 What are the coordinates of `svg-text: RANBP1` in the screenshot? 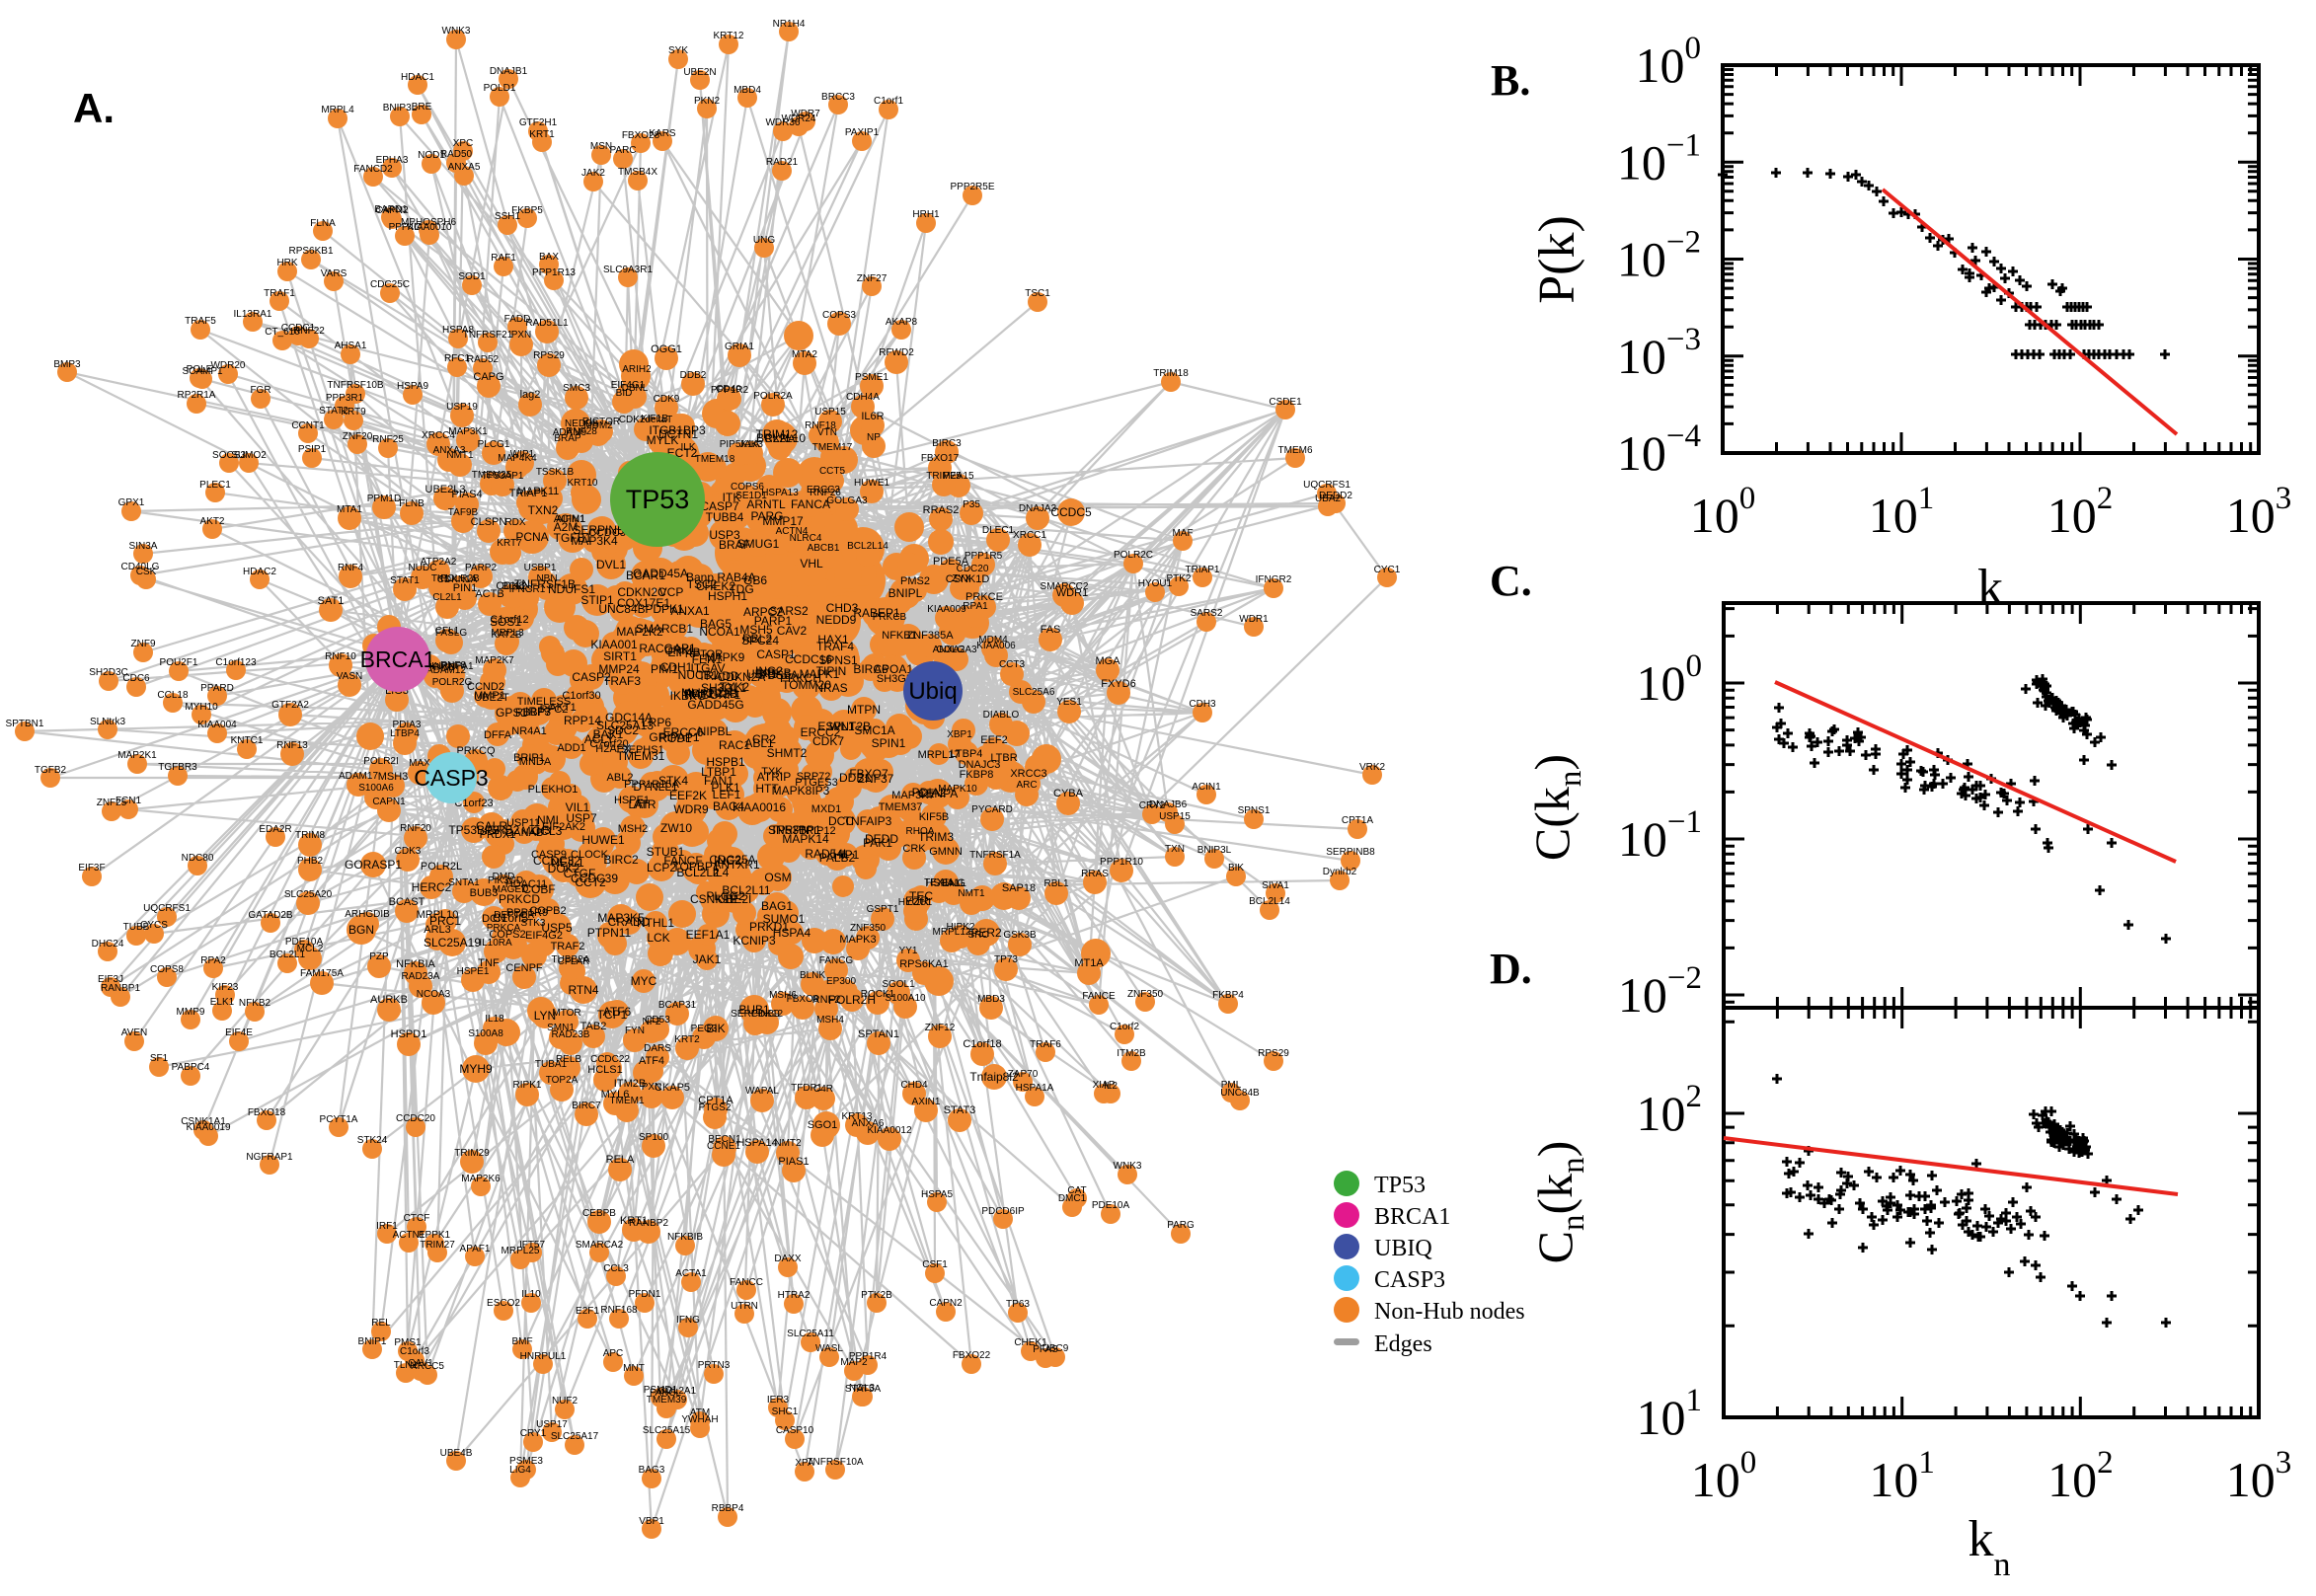 It's located at (120, 988).